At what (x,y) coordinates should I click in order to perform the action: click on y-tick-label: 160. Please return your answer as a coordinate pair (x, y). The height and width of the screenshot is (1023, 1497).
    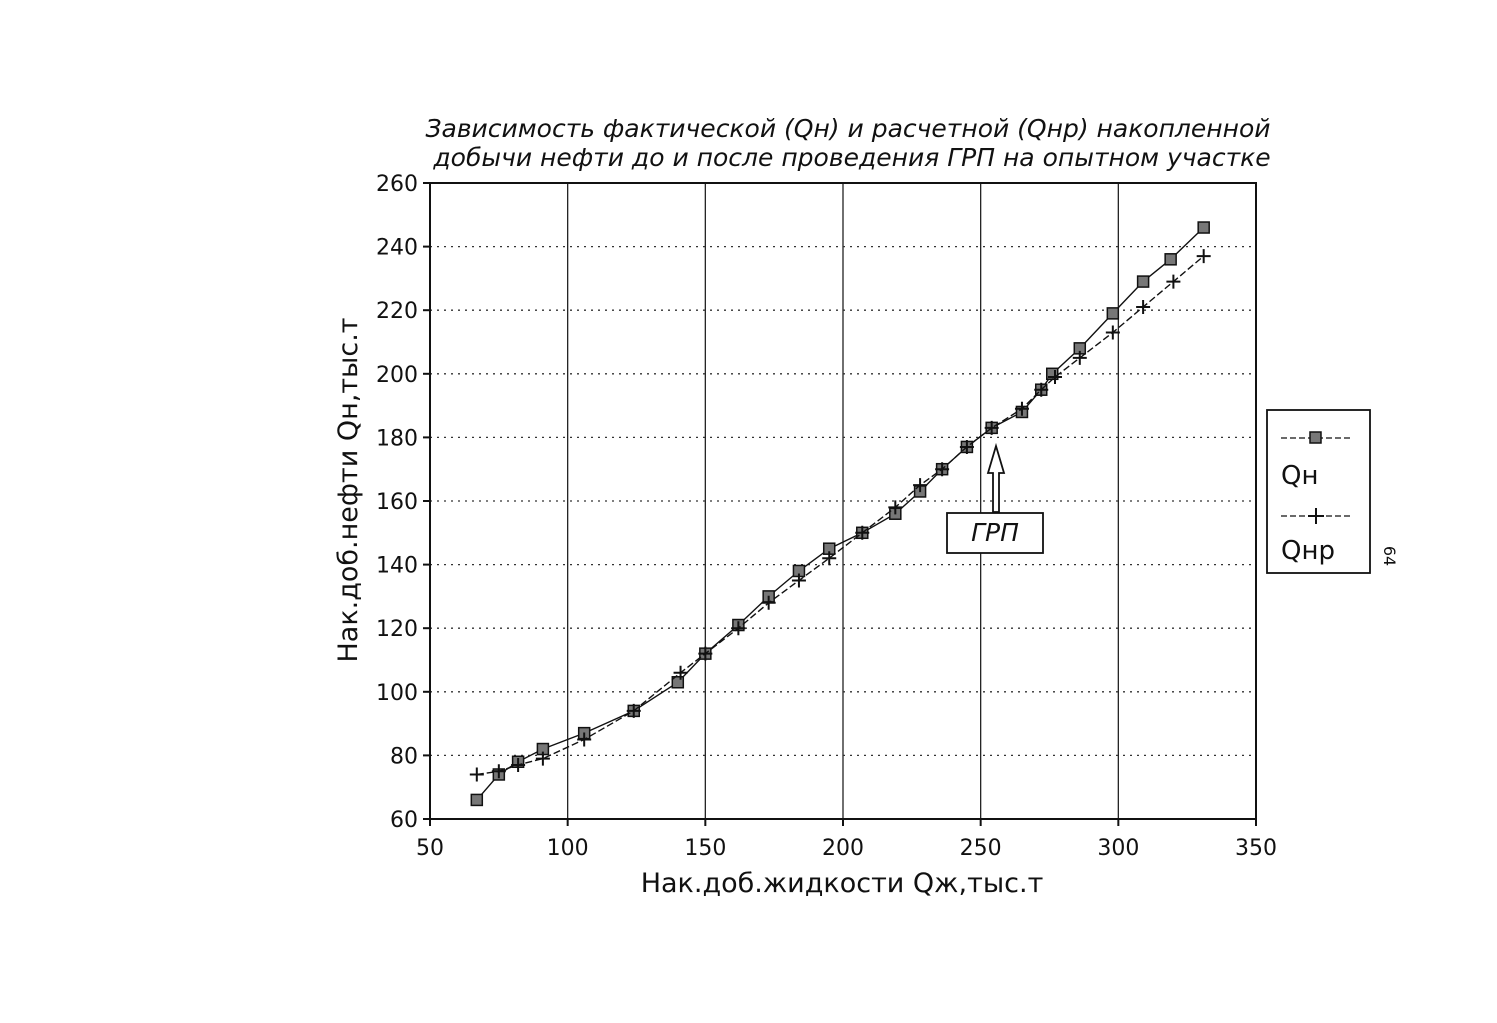
    Looking at the image, I should click on (397, 502).